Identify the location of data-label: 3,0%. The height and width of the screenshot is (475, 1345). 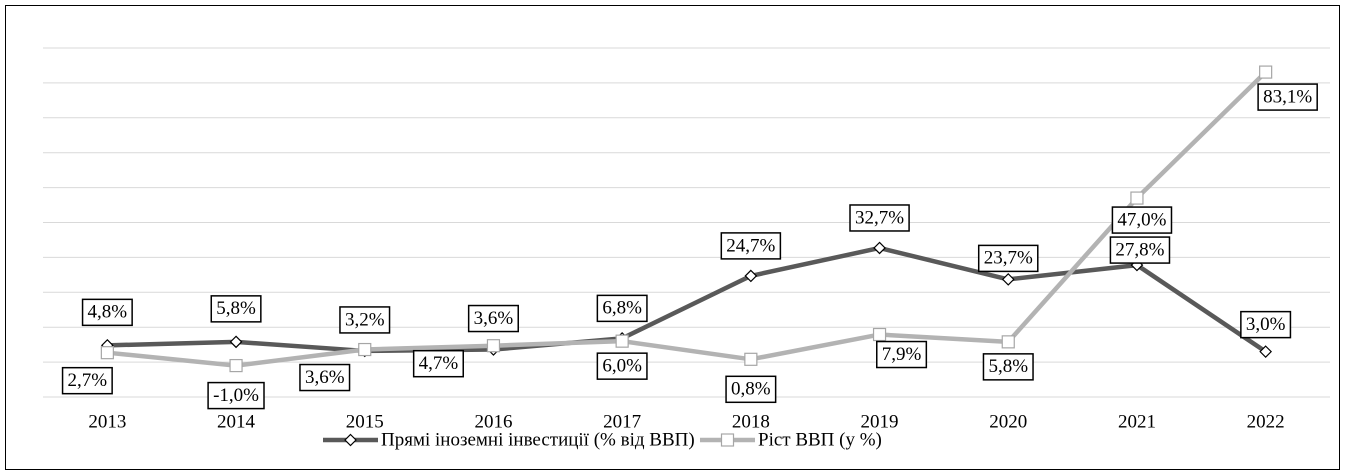
(1266, 324).